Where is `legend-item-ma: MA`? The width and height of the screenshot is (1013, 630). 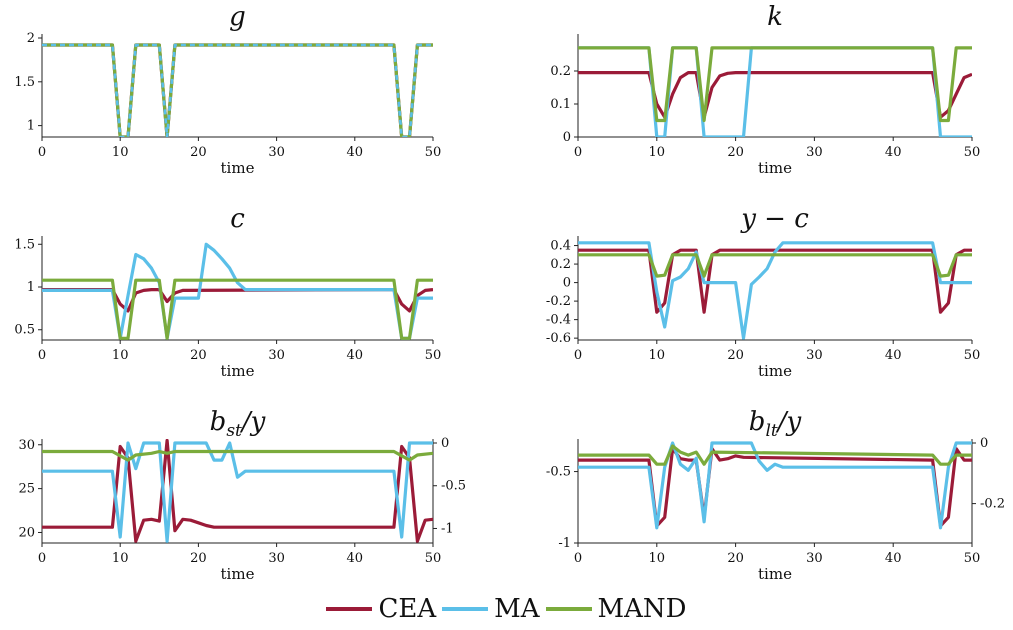 legend-item-ma: MA is located at coordinates (491, 609).